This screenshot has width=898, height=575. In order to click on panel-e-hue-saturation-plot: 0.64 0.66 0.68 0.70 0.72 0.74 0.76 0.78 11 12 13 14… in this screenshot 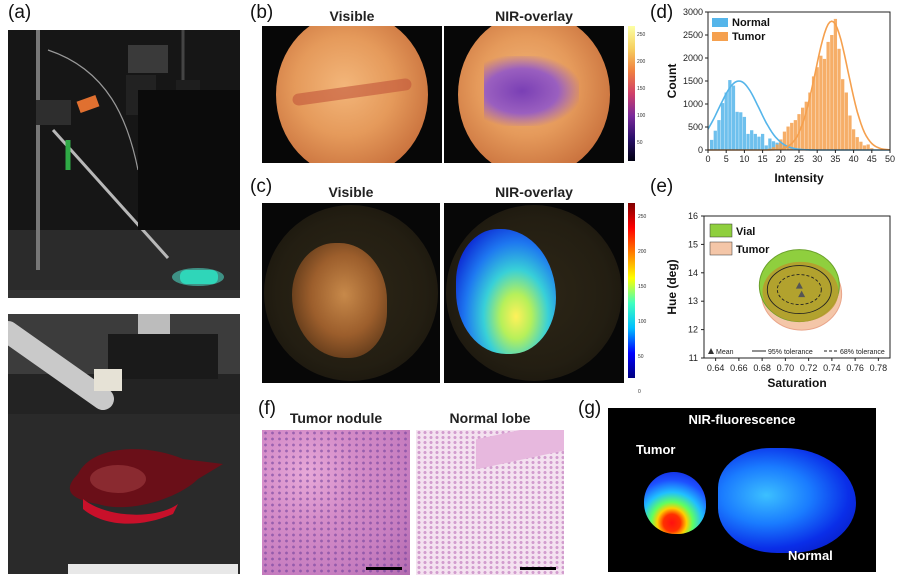, I will do `click(778, 300)`.